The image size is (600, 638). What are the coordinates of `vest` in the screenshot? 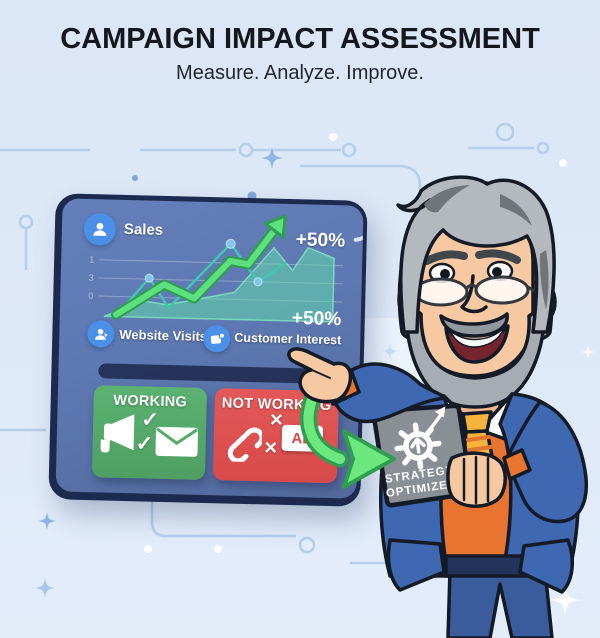 It's located at (492, 491).